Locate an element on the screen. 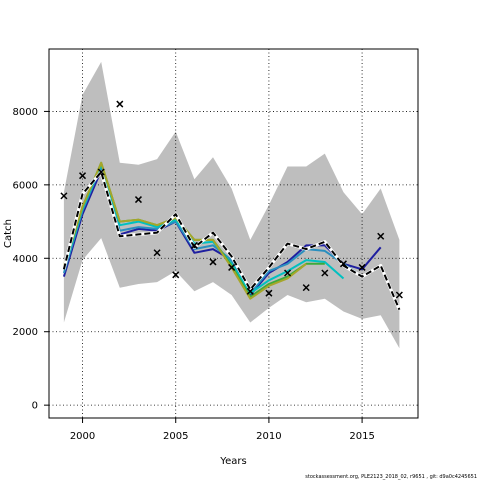 This screenshot has height=480, width=480. y-tick-label: 4000 is located at coordinates (25, 259).